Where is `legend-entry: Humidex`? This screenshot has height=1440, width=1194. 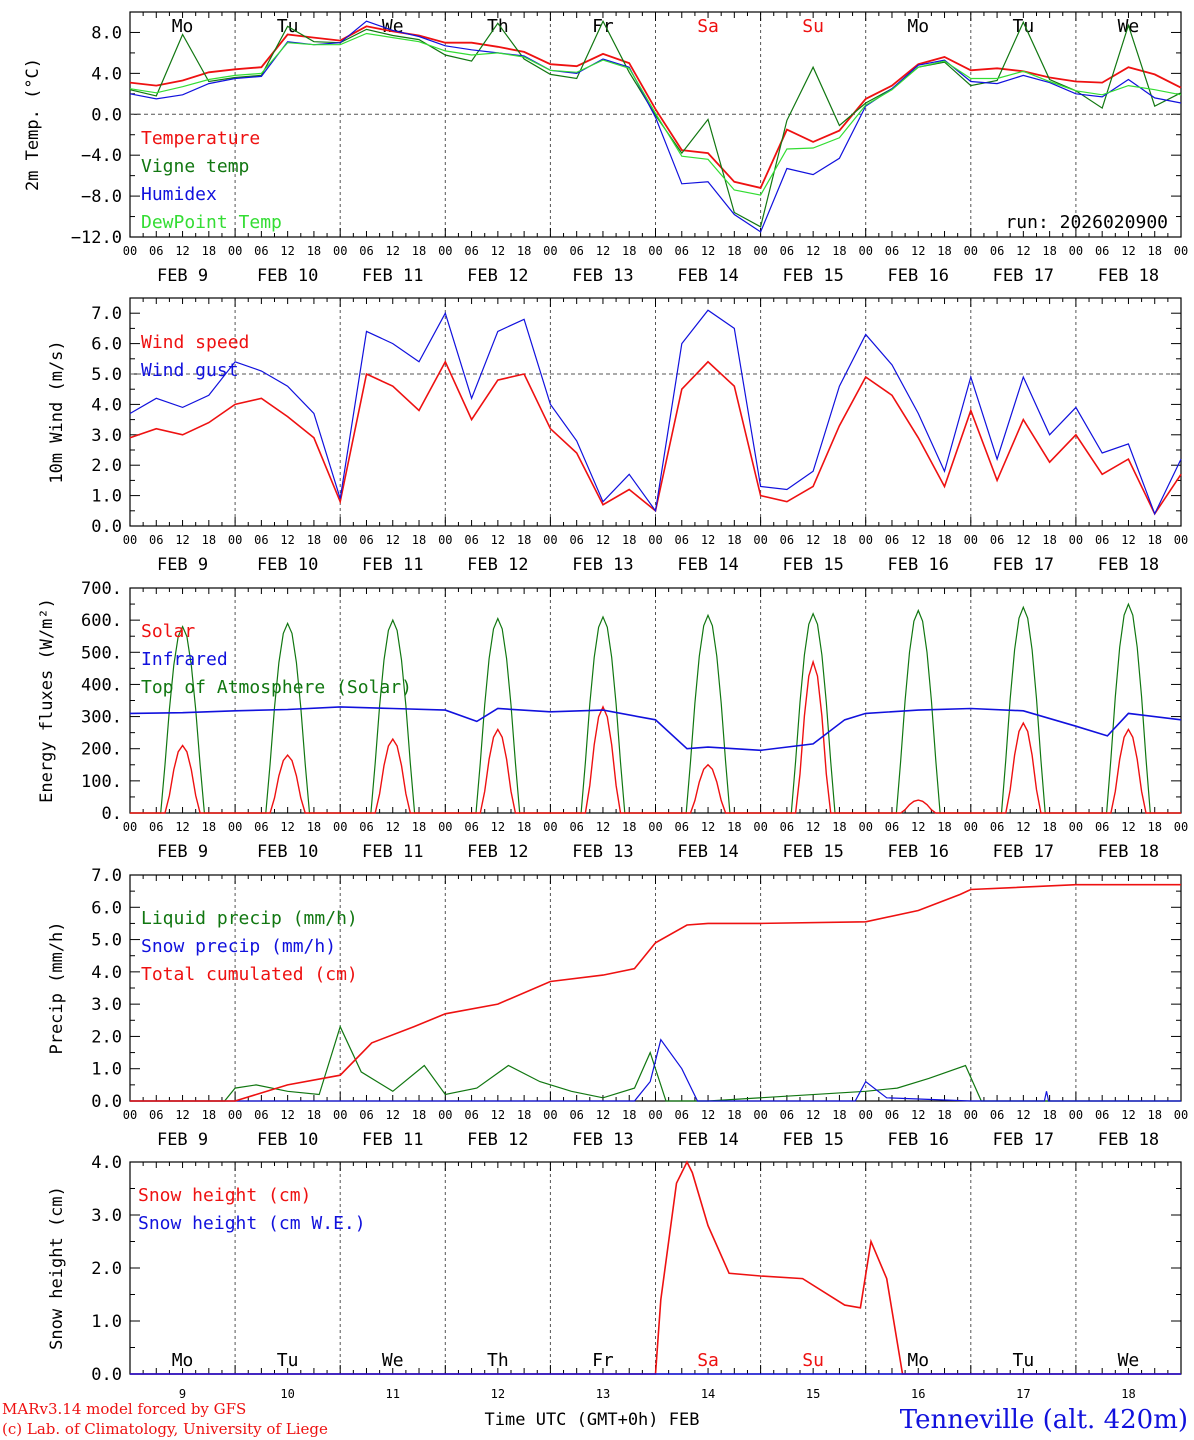 legend-entry: Humidex is located at coordinates (179, 194).